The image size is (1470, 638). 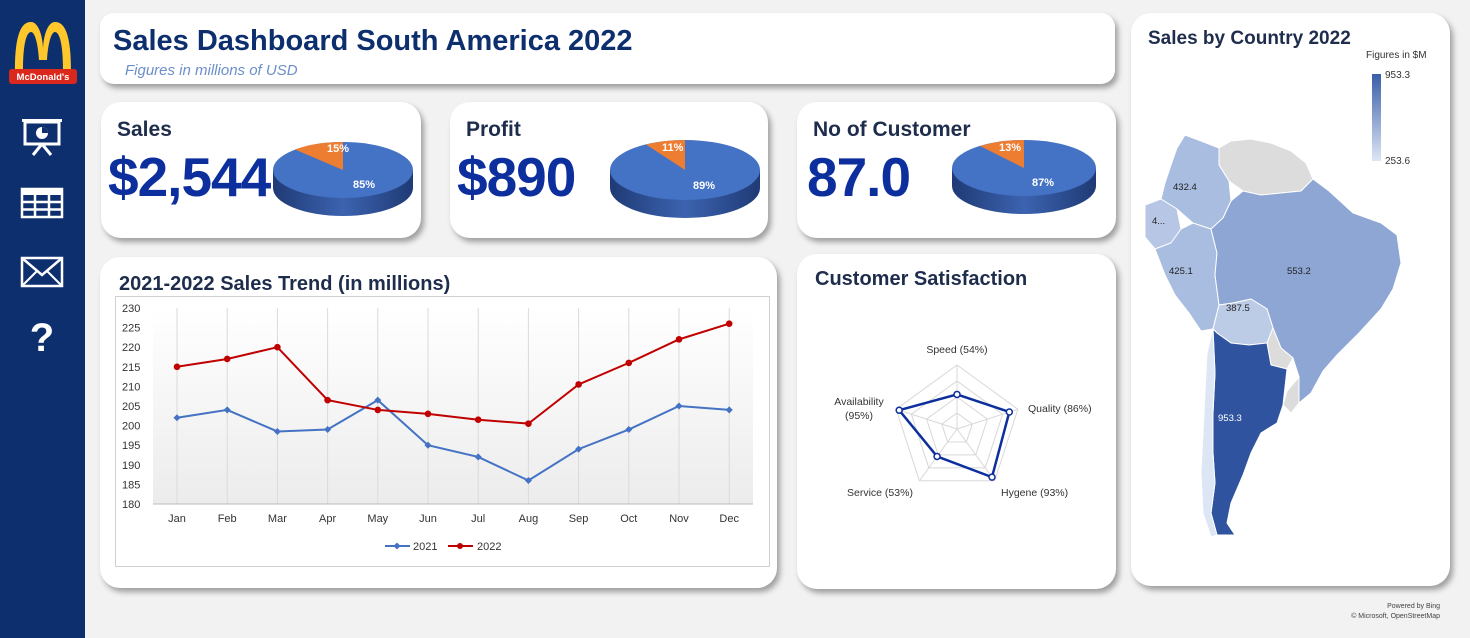 I want to click on y-tick-label: 190, so click(x=131, y=466).